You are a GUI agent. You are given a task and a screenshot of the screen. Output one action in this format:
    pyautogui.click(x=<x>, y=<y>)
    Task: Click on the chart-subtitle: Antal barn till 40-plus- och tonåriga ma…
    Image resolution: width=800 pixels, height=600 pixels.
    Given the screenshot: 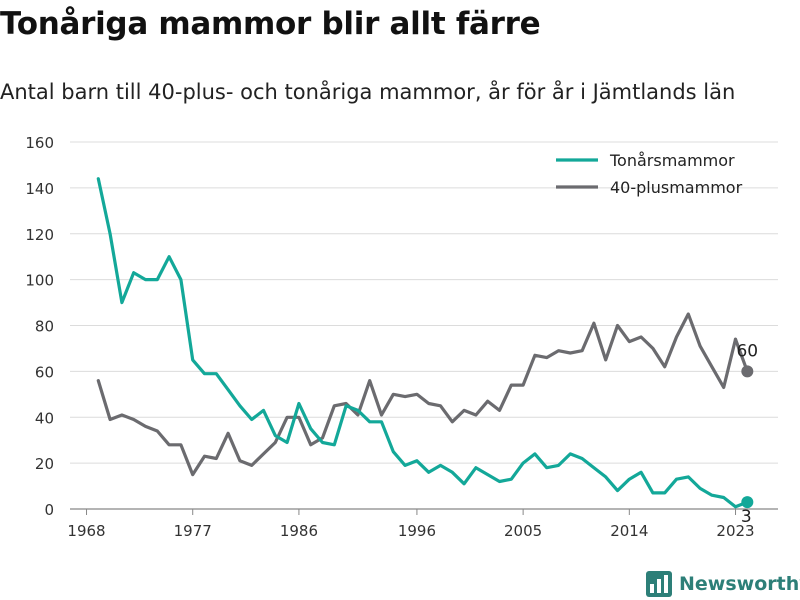 What is the action you would take?
    pyautogui.click(x=368, y=92)
    